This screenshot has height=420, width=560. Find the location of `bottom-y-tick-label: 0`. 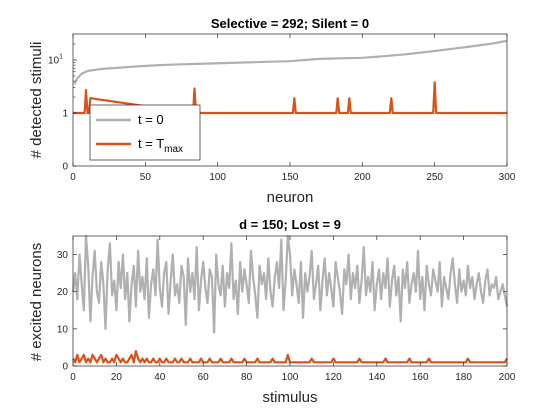

bottom-y-tick-label: 0 is located at coordinates (65, 367).